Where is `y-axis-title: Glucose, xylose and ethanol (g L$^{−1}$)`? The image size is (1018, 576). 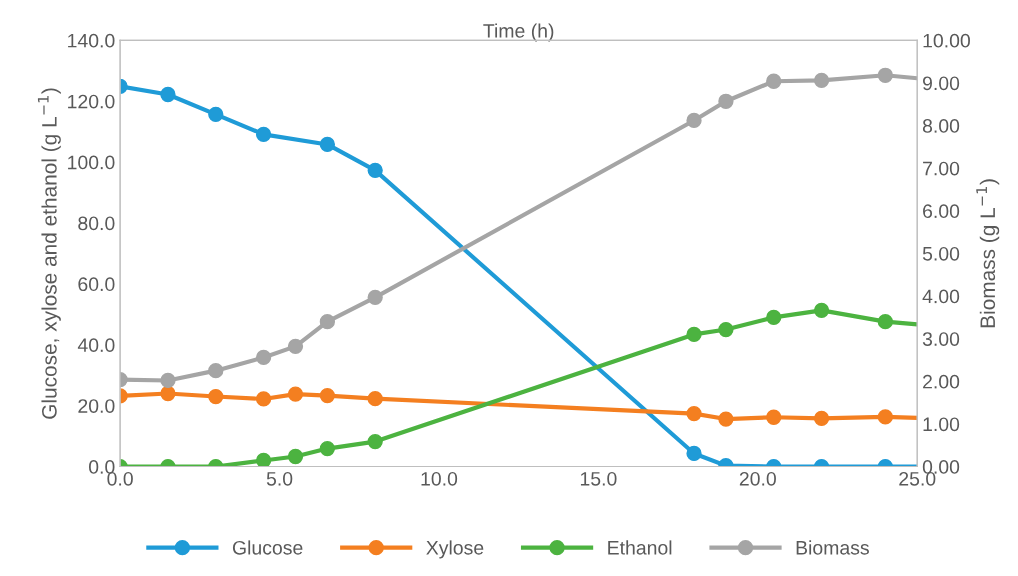 y-axis-title: Glucose, xylose and ethanol (g L$^{−1}$) is located at coordinates (49, 253).